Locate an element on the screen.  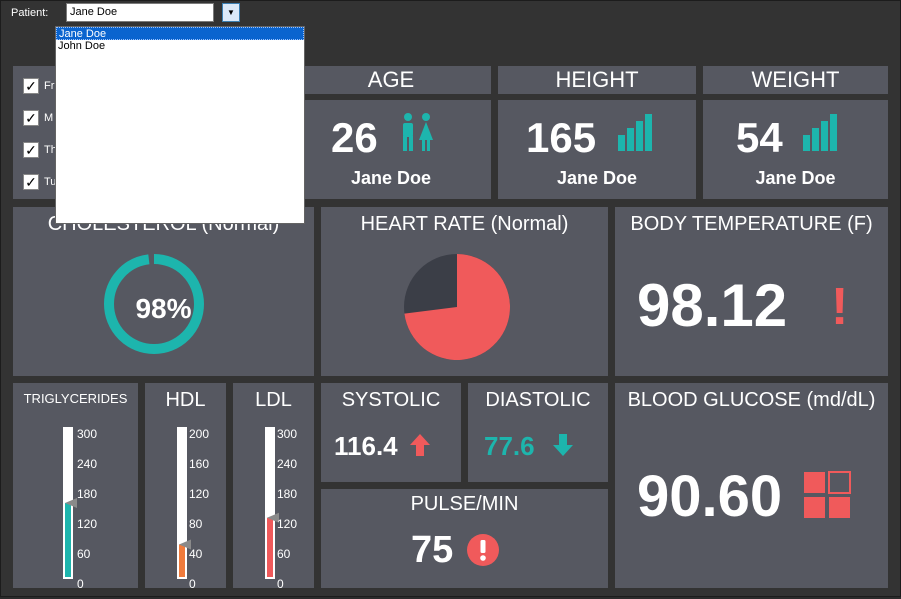
age-tile: 26 Jane Doe is located at coordinates (391, 149).